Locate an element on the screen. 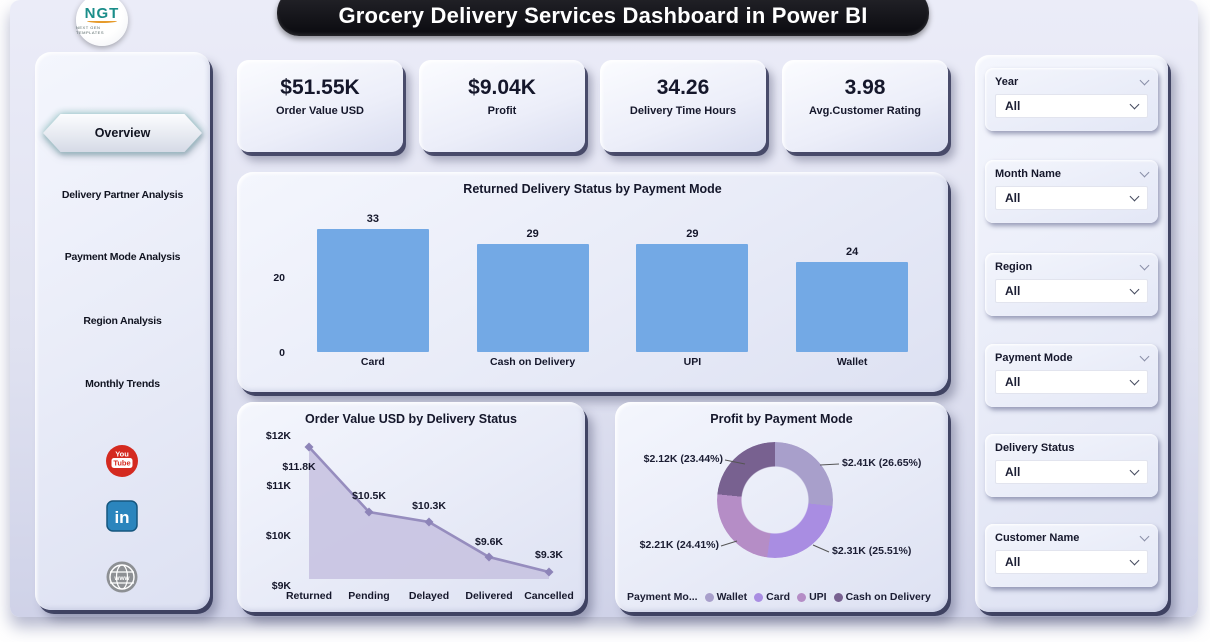 This screenshot has width=1210, height=642. logo-swoosh-icon is located at coordinates (102, 21).